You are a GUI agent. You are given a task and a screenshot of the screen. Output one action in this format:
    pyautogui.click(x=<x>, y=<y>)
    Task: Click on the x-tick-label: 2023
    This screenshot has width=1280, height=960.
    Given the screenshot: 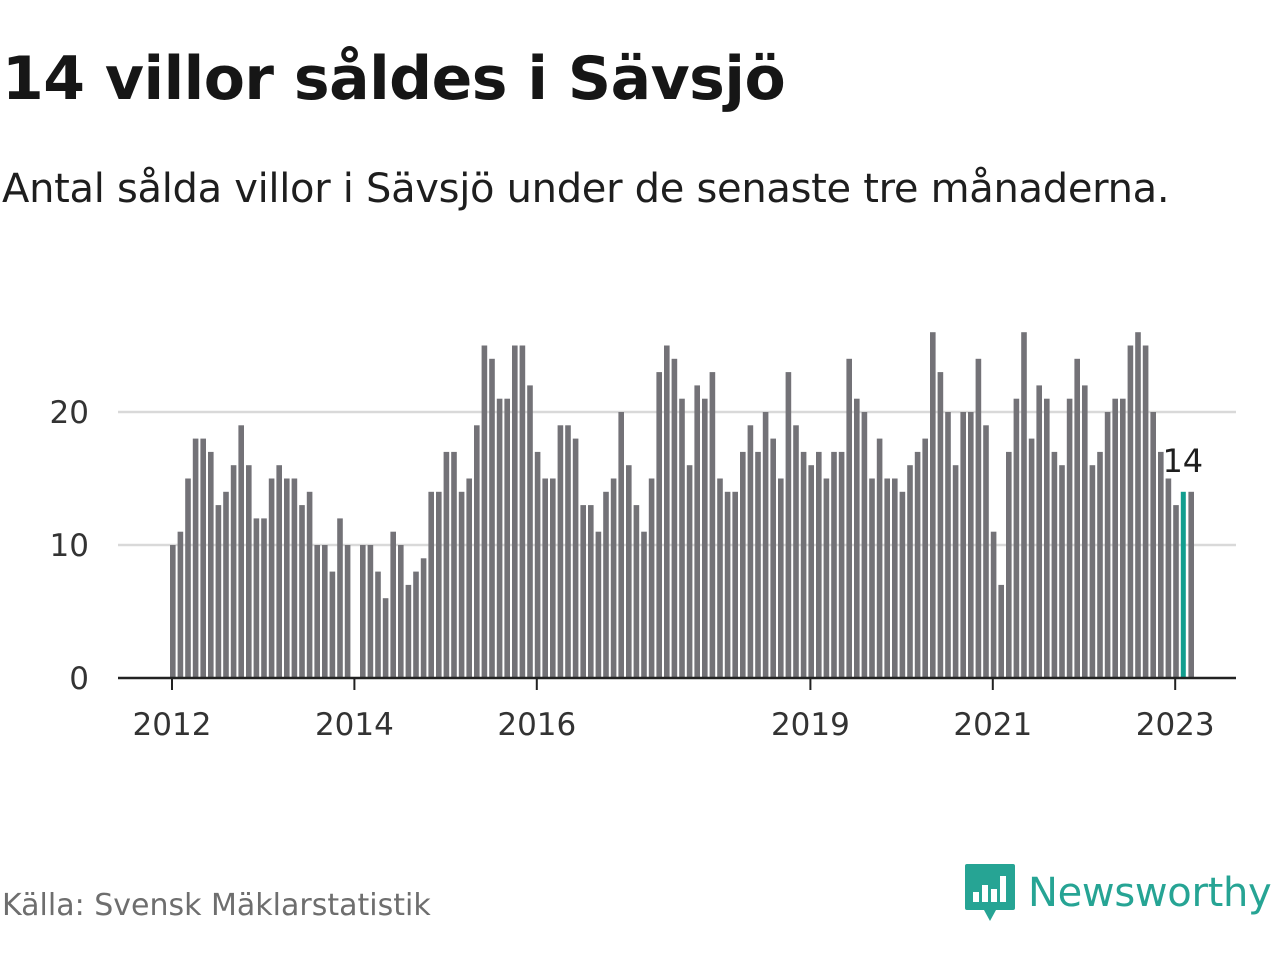 What is the action you would take?
    pyautogui.click(x=1175, y=725)
    